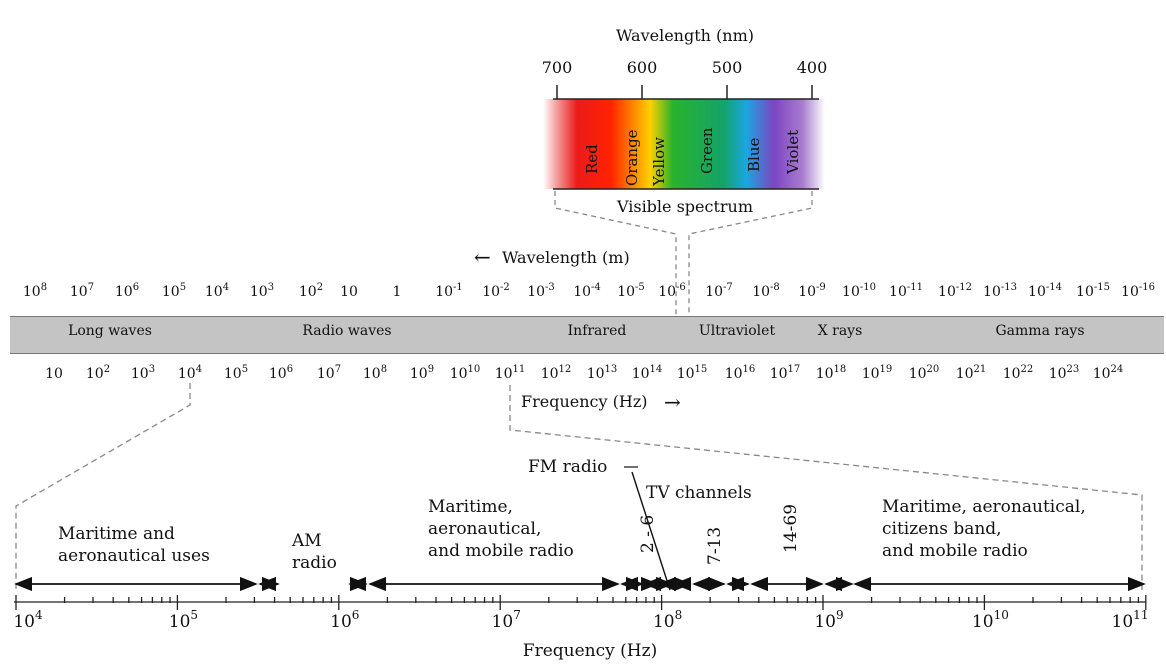 The image size is (1166, 667). I want to click on wavelength-tick: 10⁻¹⁰, so click(859, 291).